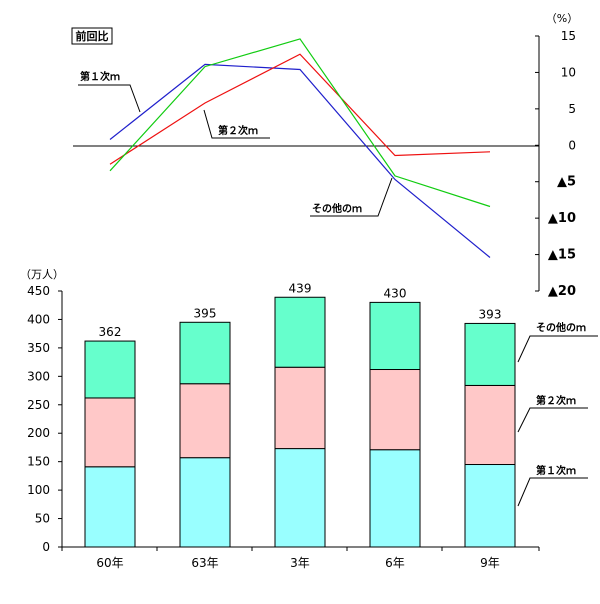 Image resolution: width=600 pixels, height=604 pixels. What do you see at coordinates (566, 182) in the screenshot?
I see `line-chart-y-tick-label: ▲5` at bounding box center [566, 182].